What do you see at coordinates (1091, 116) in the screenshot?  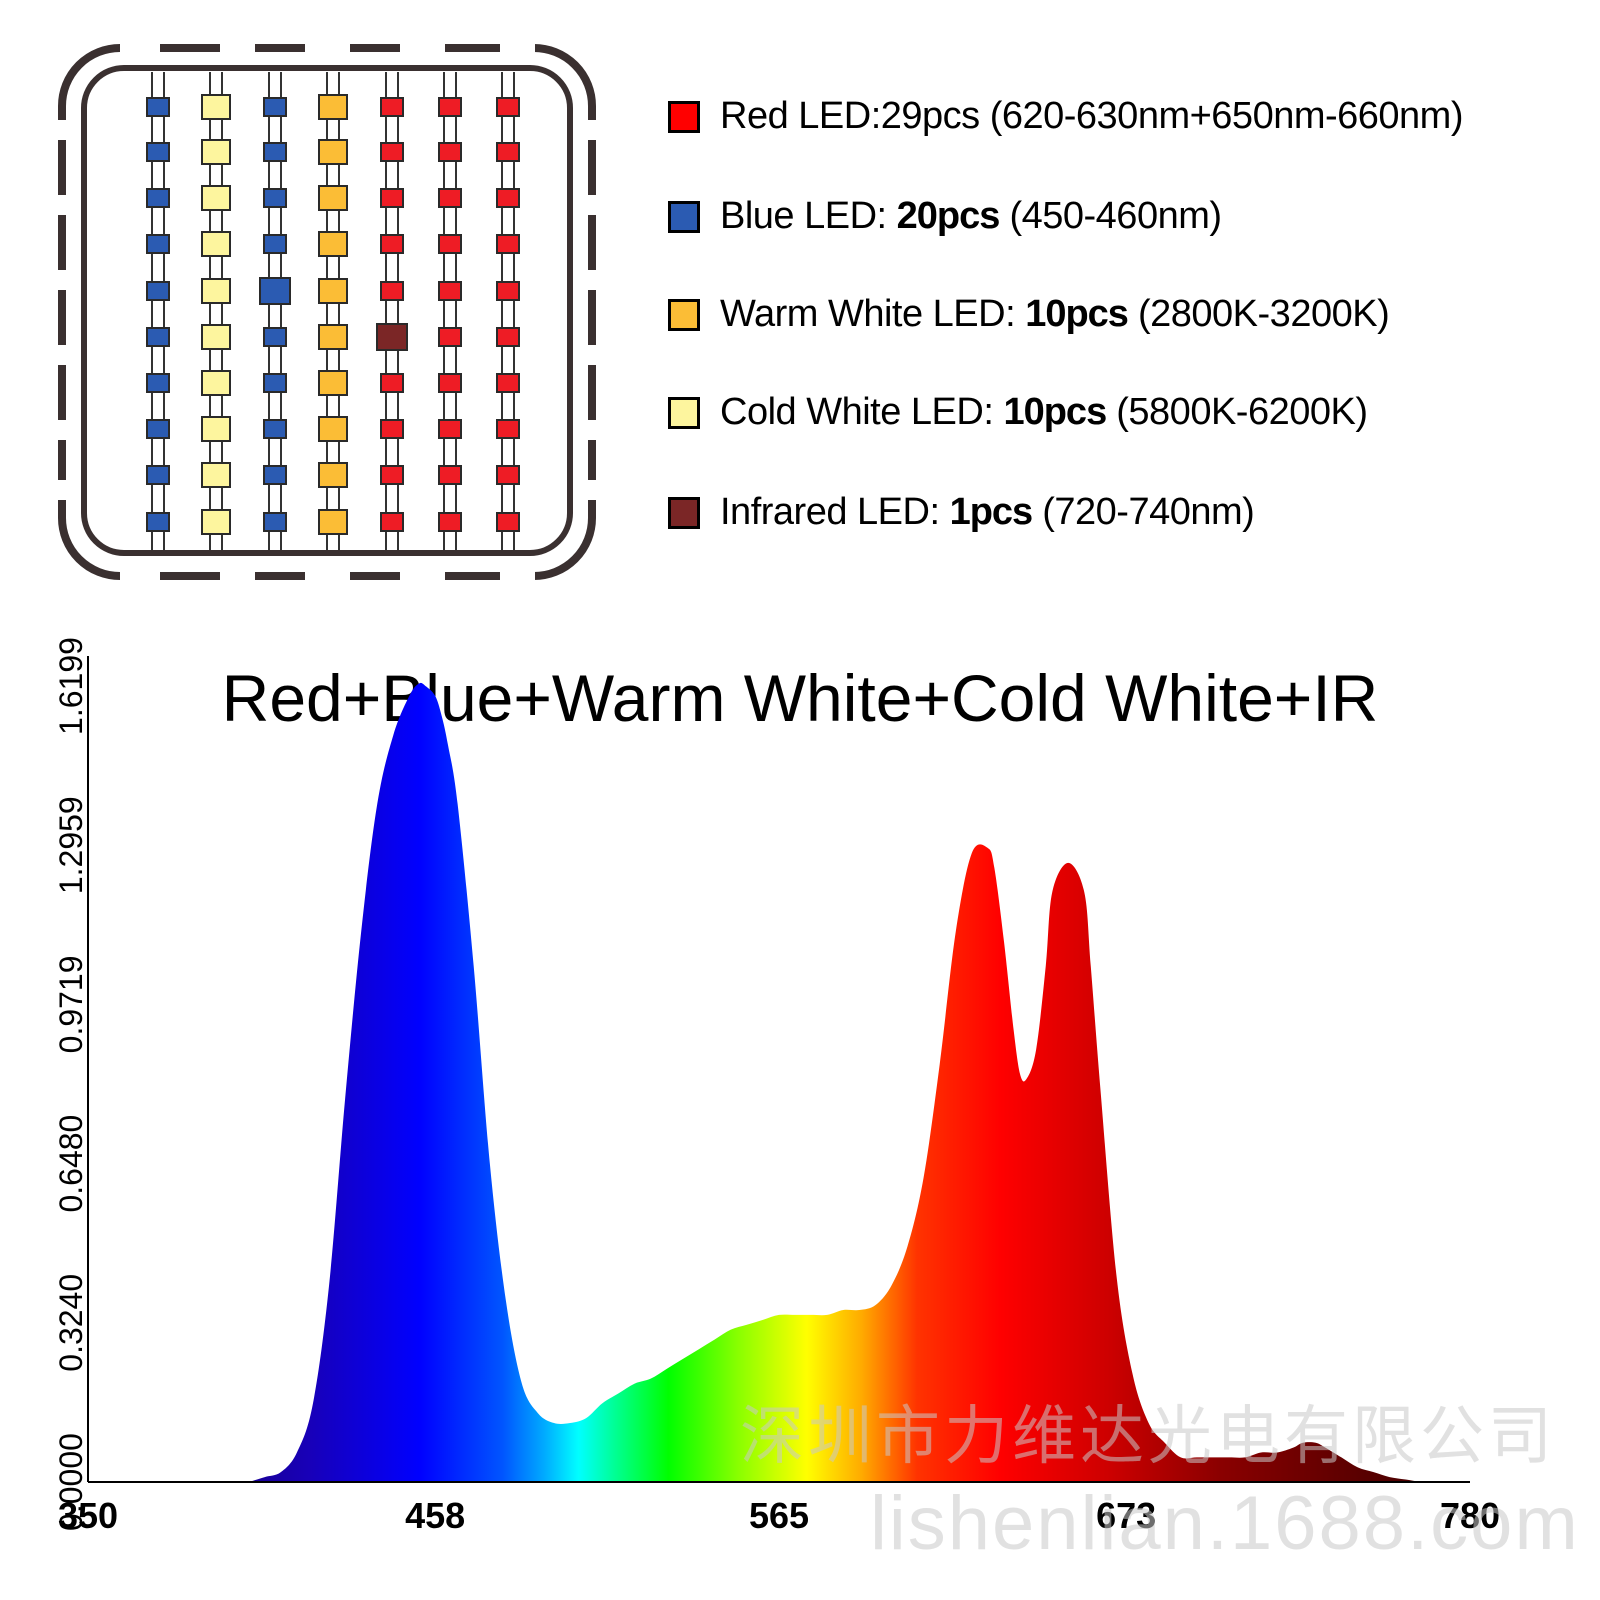 I see `legend-label-red: Red LED:29pcs (620-630nm+650nm-660nm)` at bounding box center [1091, 116].